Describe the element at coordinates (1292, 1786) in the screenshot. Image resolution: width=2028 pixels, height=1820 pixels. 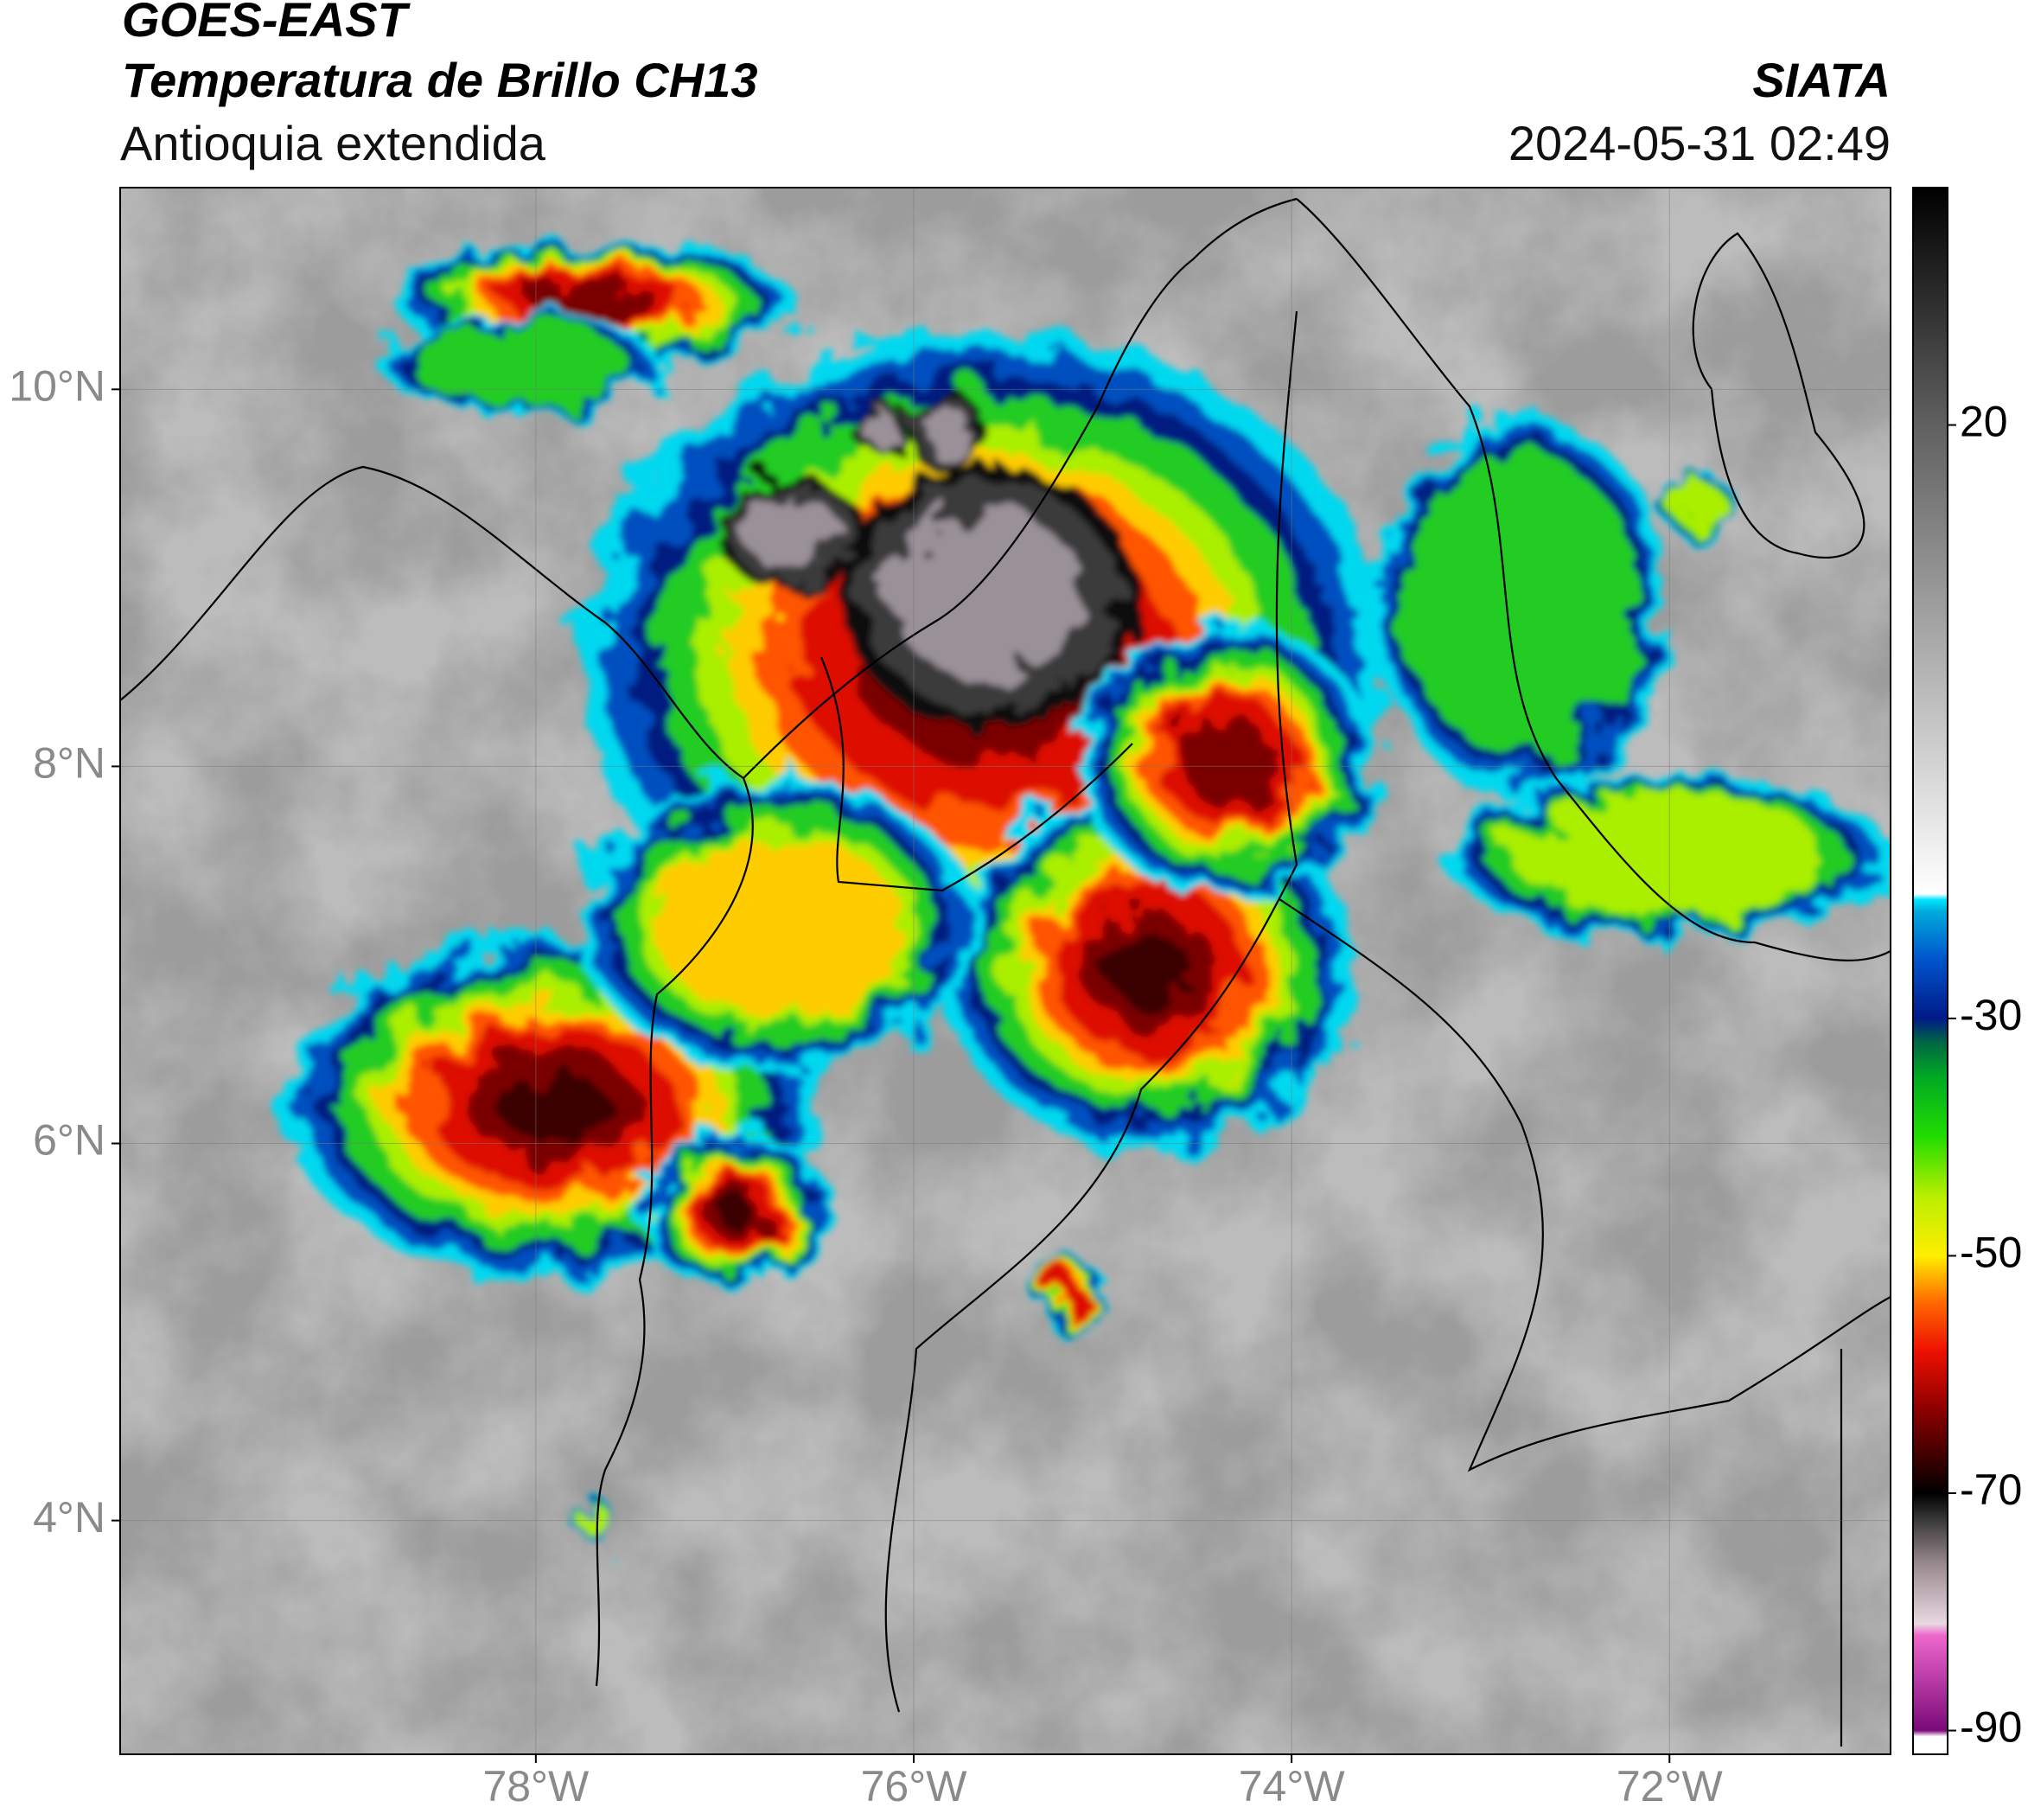
I see `x-tick-label: 74°W` at that location.